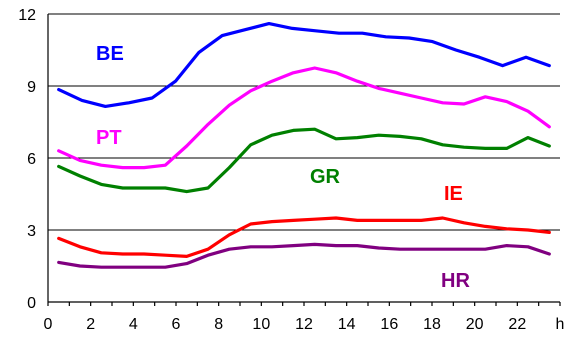 The width and height of the screenshot is (570, 346). I want to click on x-tick-label: 0, so click(48, 324).